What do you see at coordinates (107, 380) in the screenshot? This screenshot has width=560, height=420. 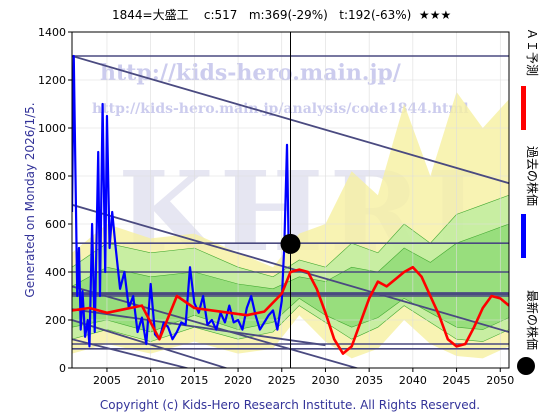 I see `x-tick-label-0: 2005` at bounding box center [107, 380].